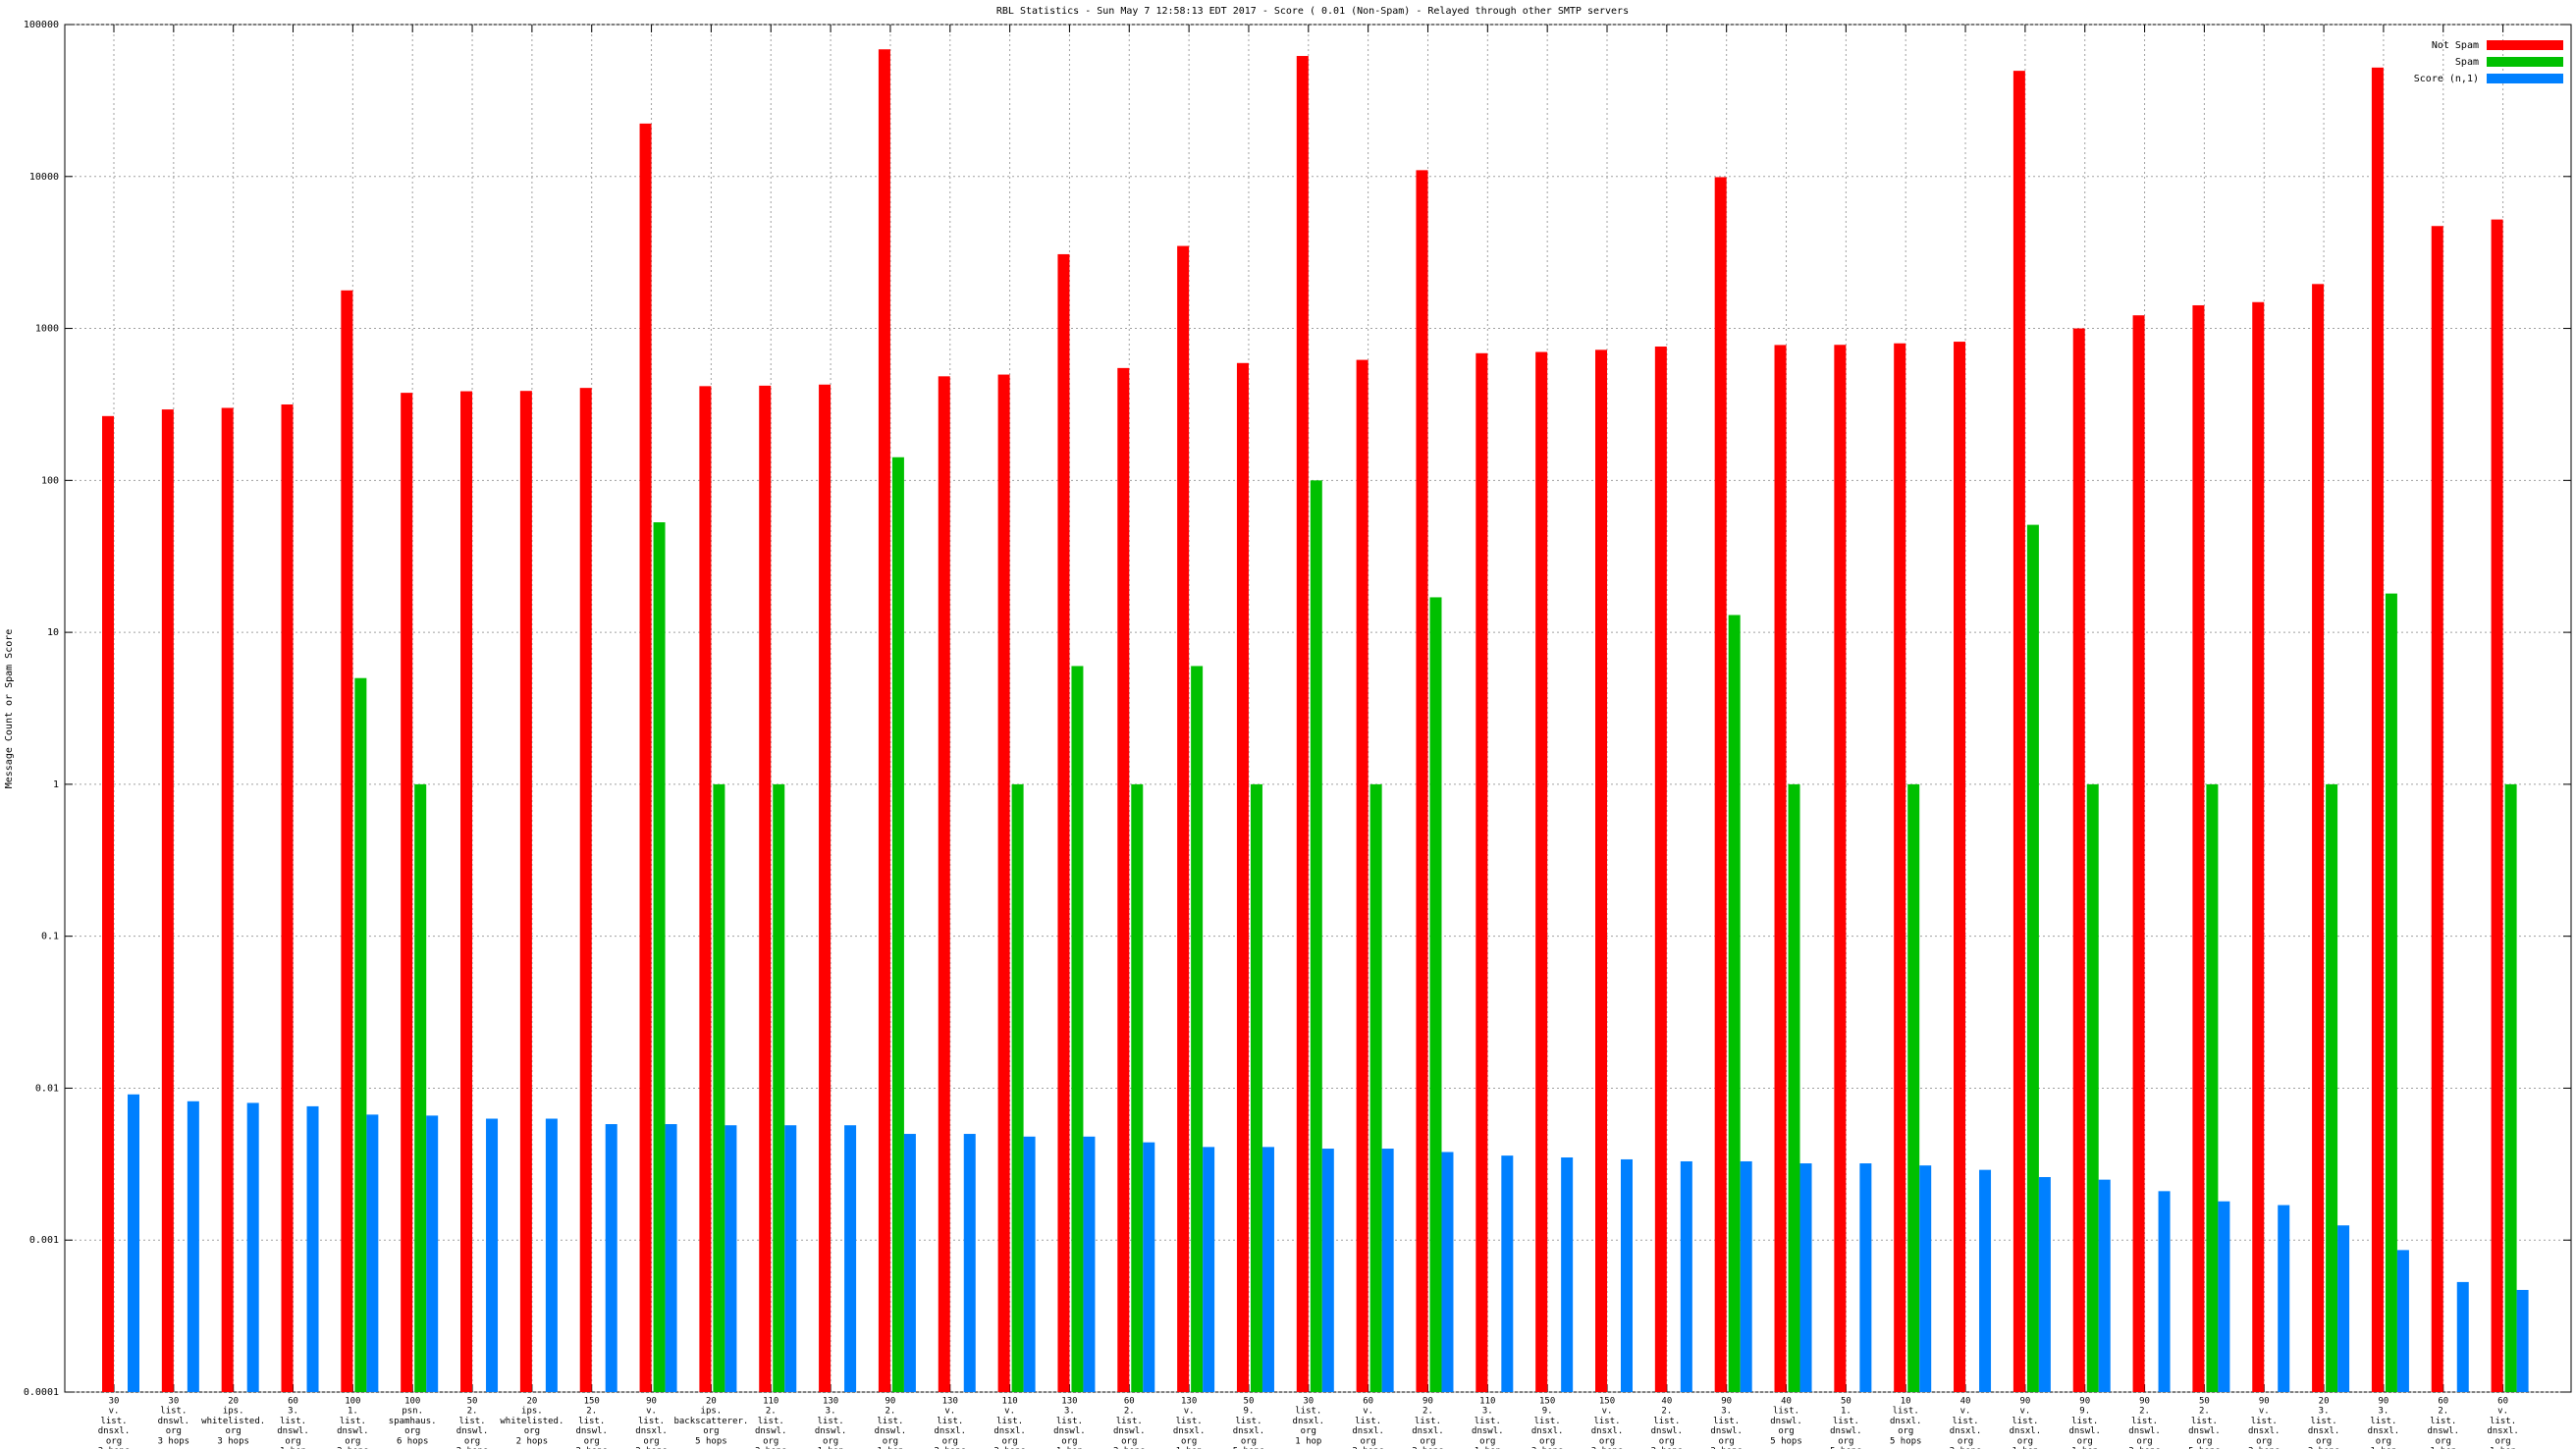 This screenshot has width=2576, height=1449. Describe the element at coordinates (47, 329) in the screenshot. I see `y-tick-label: 1000` at that location.